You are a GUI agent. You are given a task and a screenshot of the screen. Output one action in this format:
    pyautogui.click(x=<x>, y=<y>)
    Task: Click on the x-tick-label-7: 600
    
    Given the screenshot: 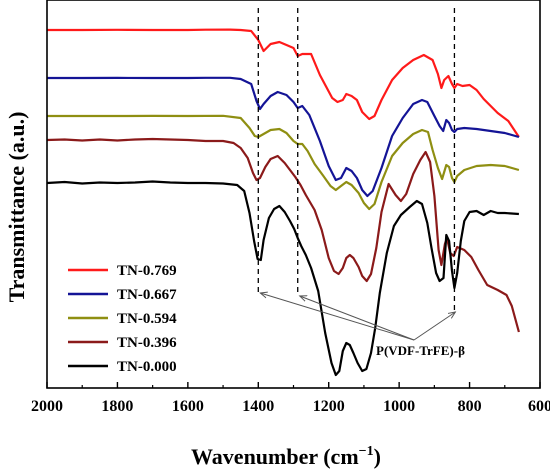 What is the action you would take?
    pyautogui.click(x=539, y=406)
    